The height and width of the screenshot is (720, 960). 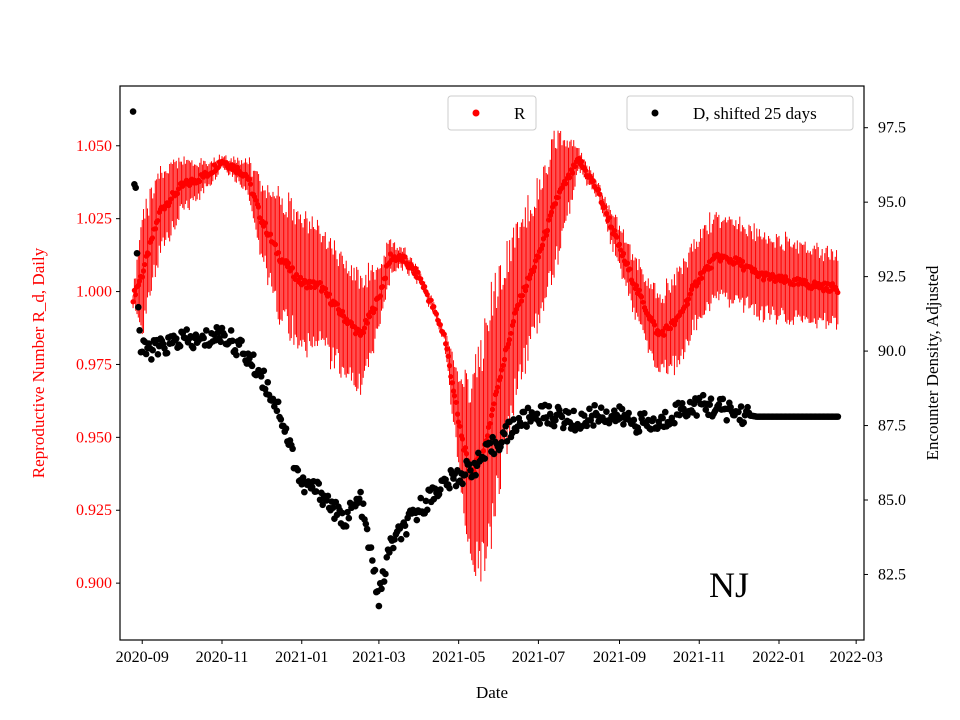 What do you see at coordinates (94, 583) in the screenshot?
I see `y-left-tick-label: 0.900` at bounding box center [94, 583].